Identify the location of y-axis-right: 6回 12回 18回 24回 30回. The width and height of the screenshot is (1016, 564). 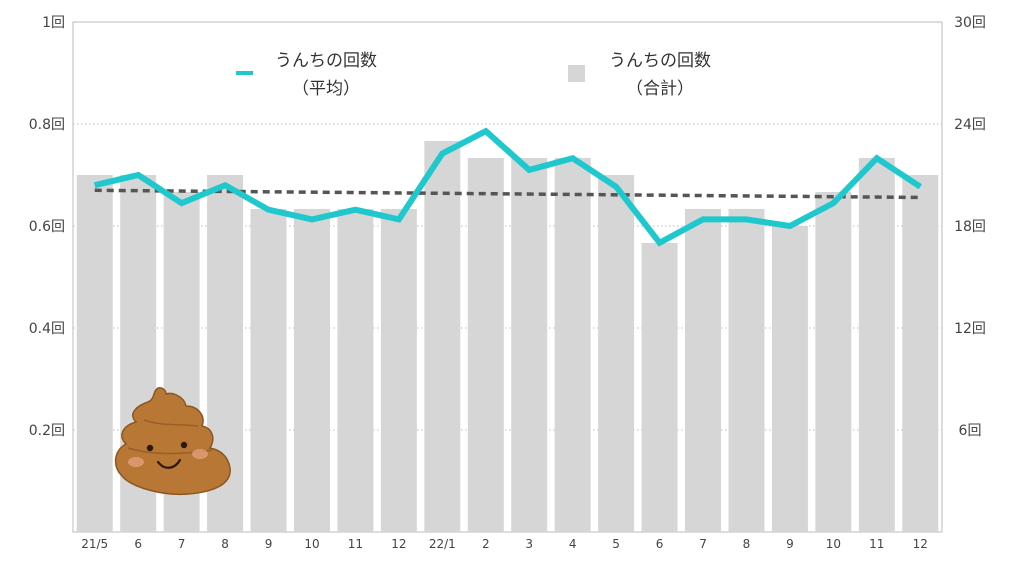
(970, 227).